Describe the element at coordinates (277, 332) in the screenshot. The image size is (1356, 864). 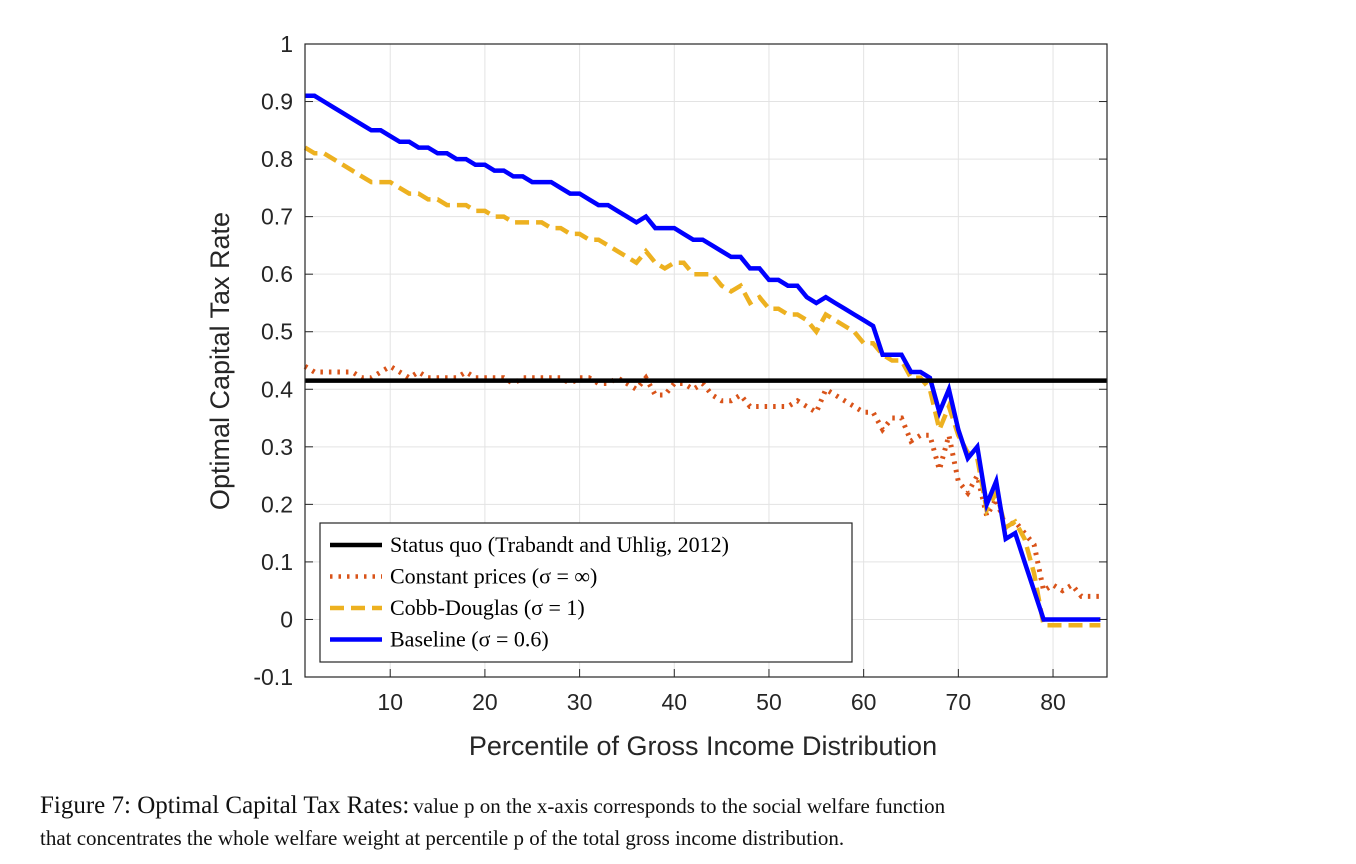
I see `y-tick-label: 0.5` at that location.